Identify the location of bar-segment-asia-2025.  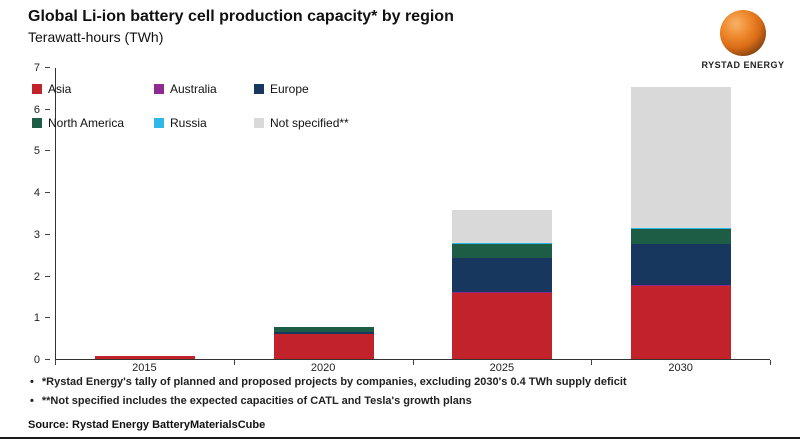
(502, 325).